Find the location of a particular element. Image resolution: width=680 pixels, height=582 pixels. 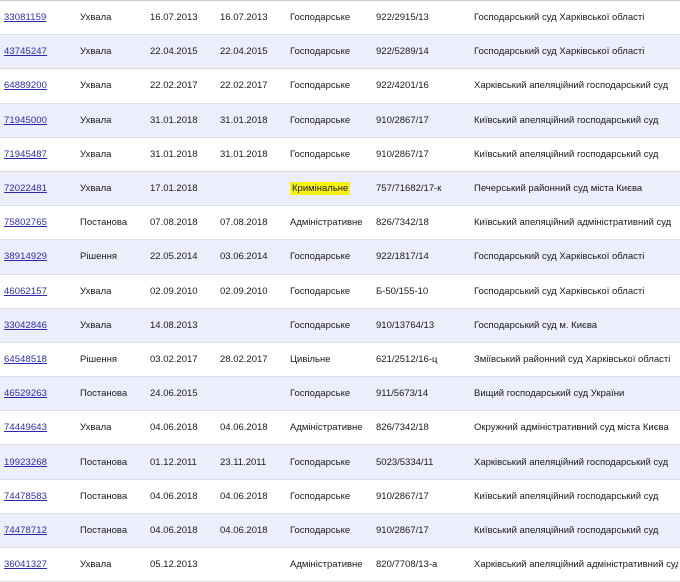

cell-doc-id: 33042846 is located at coordinates (38, 325).